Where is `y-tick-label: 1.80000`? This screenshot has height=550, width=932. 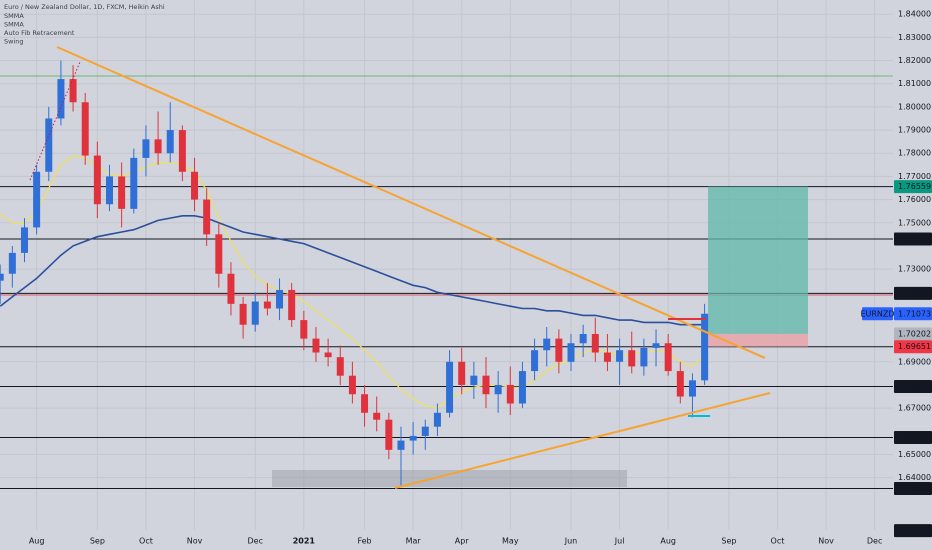
y-tick-label: 1.80000 is located at coordinates (914, 106).